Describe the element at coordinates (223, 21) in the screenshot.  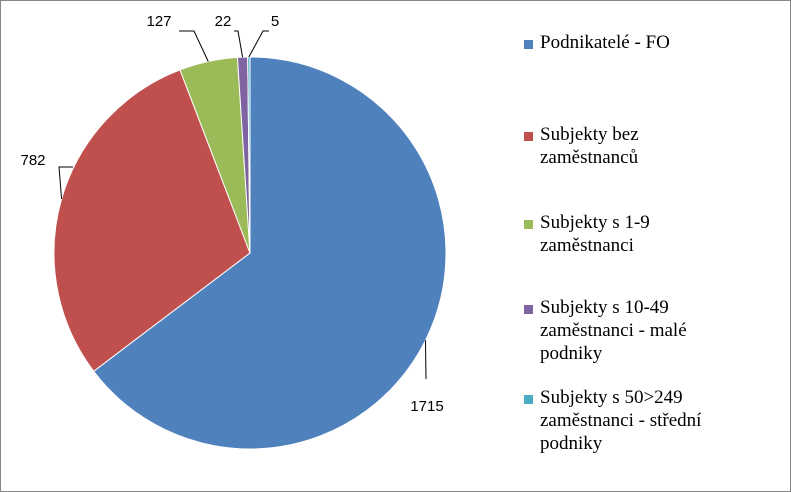
I see `data-label-4: 22` at that location.